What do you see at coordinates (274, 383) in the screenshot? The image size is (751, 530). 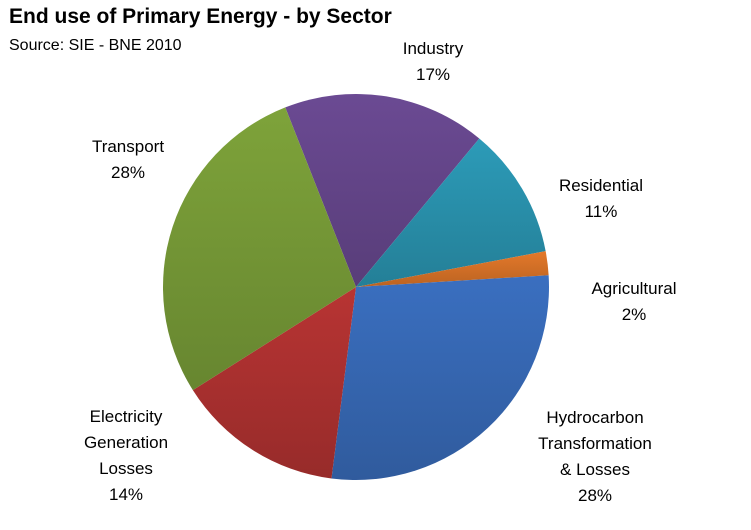 I see `pie-slice-electricity-generation-losses` at bounding box center [274, 383].